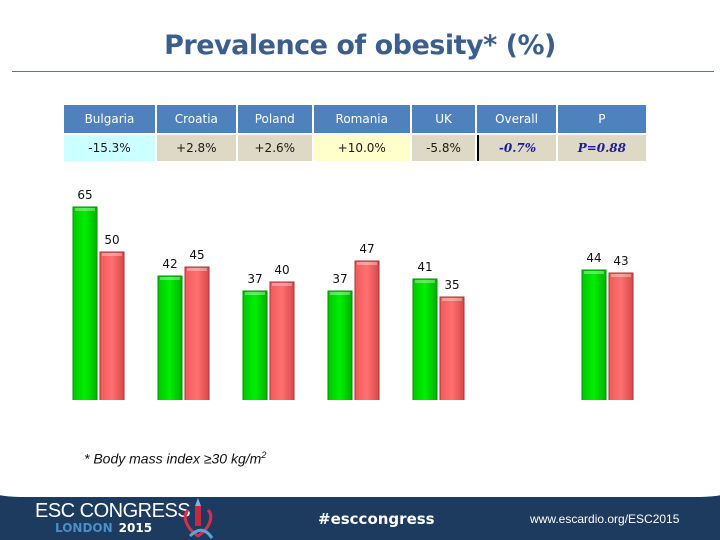  I want to click on bar-all-red, so click(621, 337).